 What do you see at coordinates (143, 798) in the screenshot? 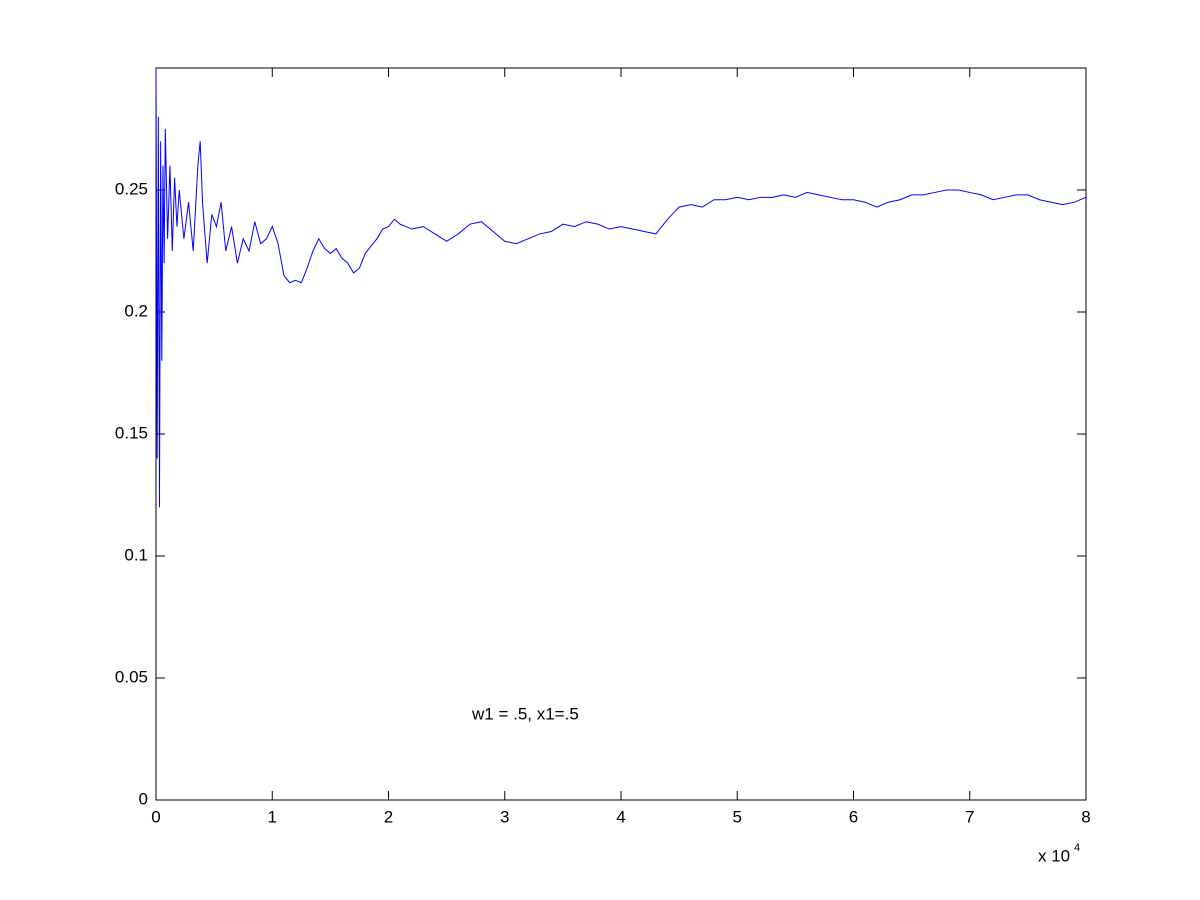
I see `y-tick-label: 0` at bounding box center [143, 798].